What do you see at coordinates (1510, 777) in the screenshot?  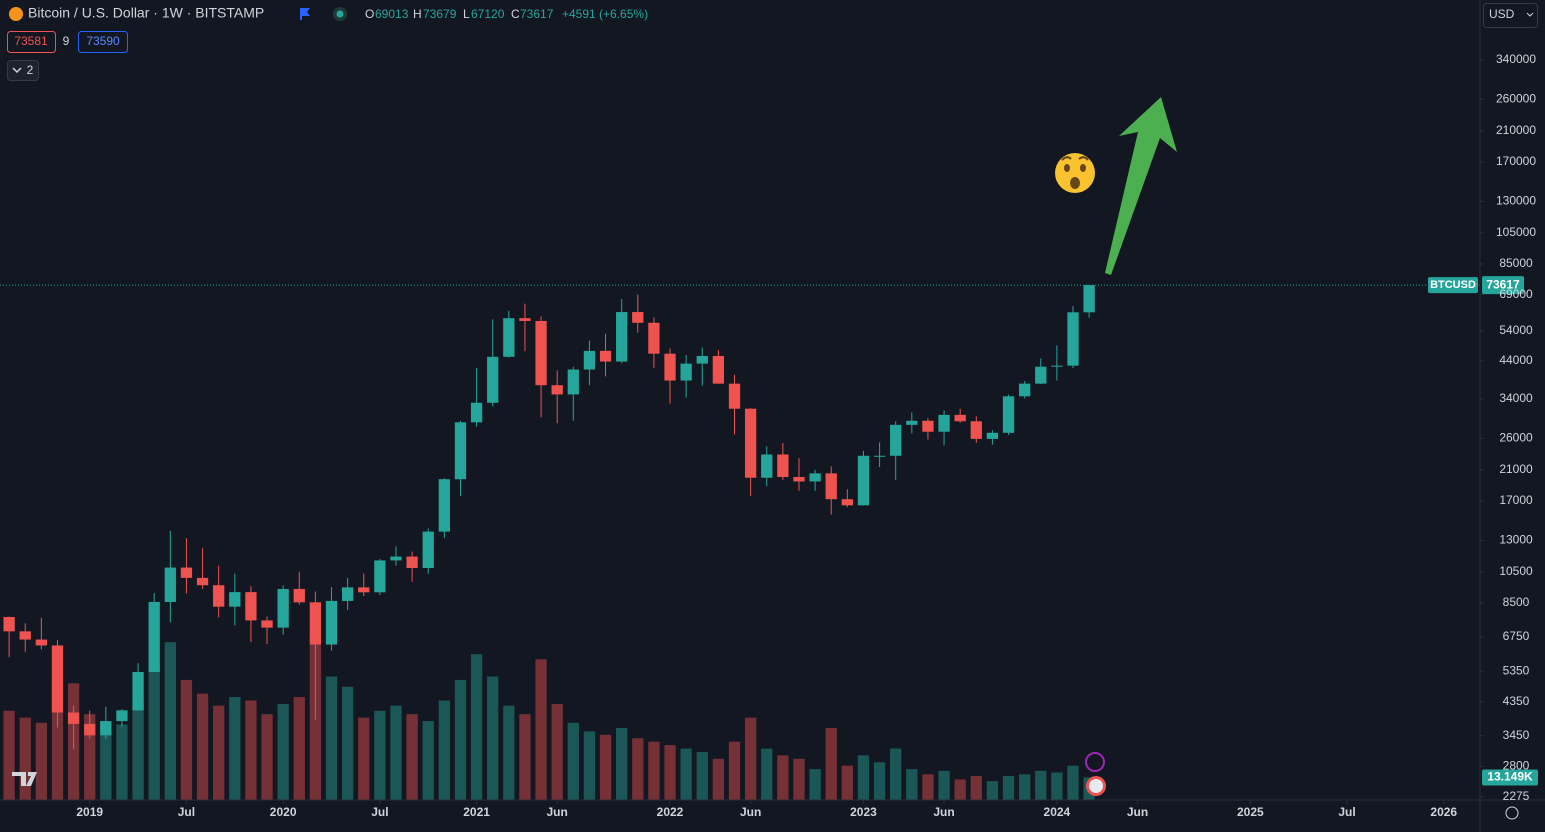 I see `volume-tag` at bounding box center [1510, 777].